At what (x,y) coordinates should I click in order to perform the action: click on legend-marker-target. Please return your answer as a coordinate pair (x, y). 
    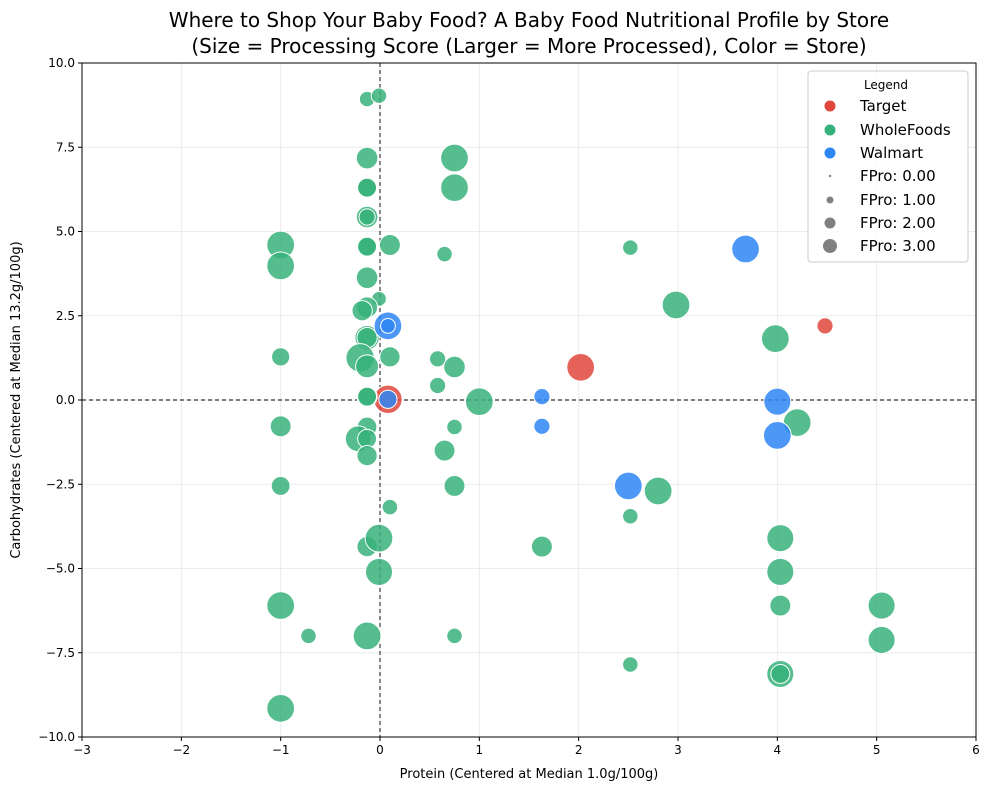
    Looking at the image, I should click on (830, 106).